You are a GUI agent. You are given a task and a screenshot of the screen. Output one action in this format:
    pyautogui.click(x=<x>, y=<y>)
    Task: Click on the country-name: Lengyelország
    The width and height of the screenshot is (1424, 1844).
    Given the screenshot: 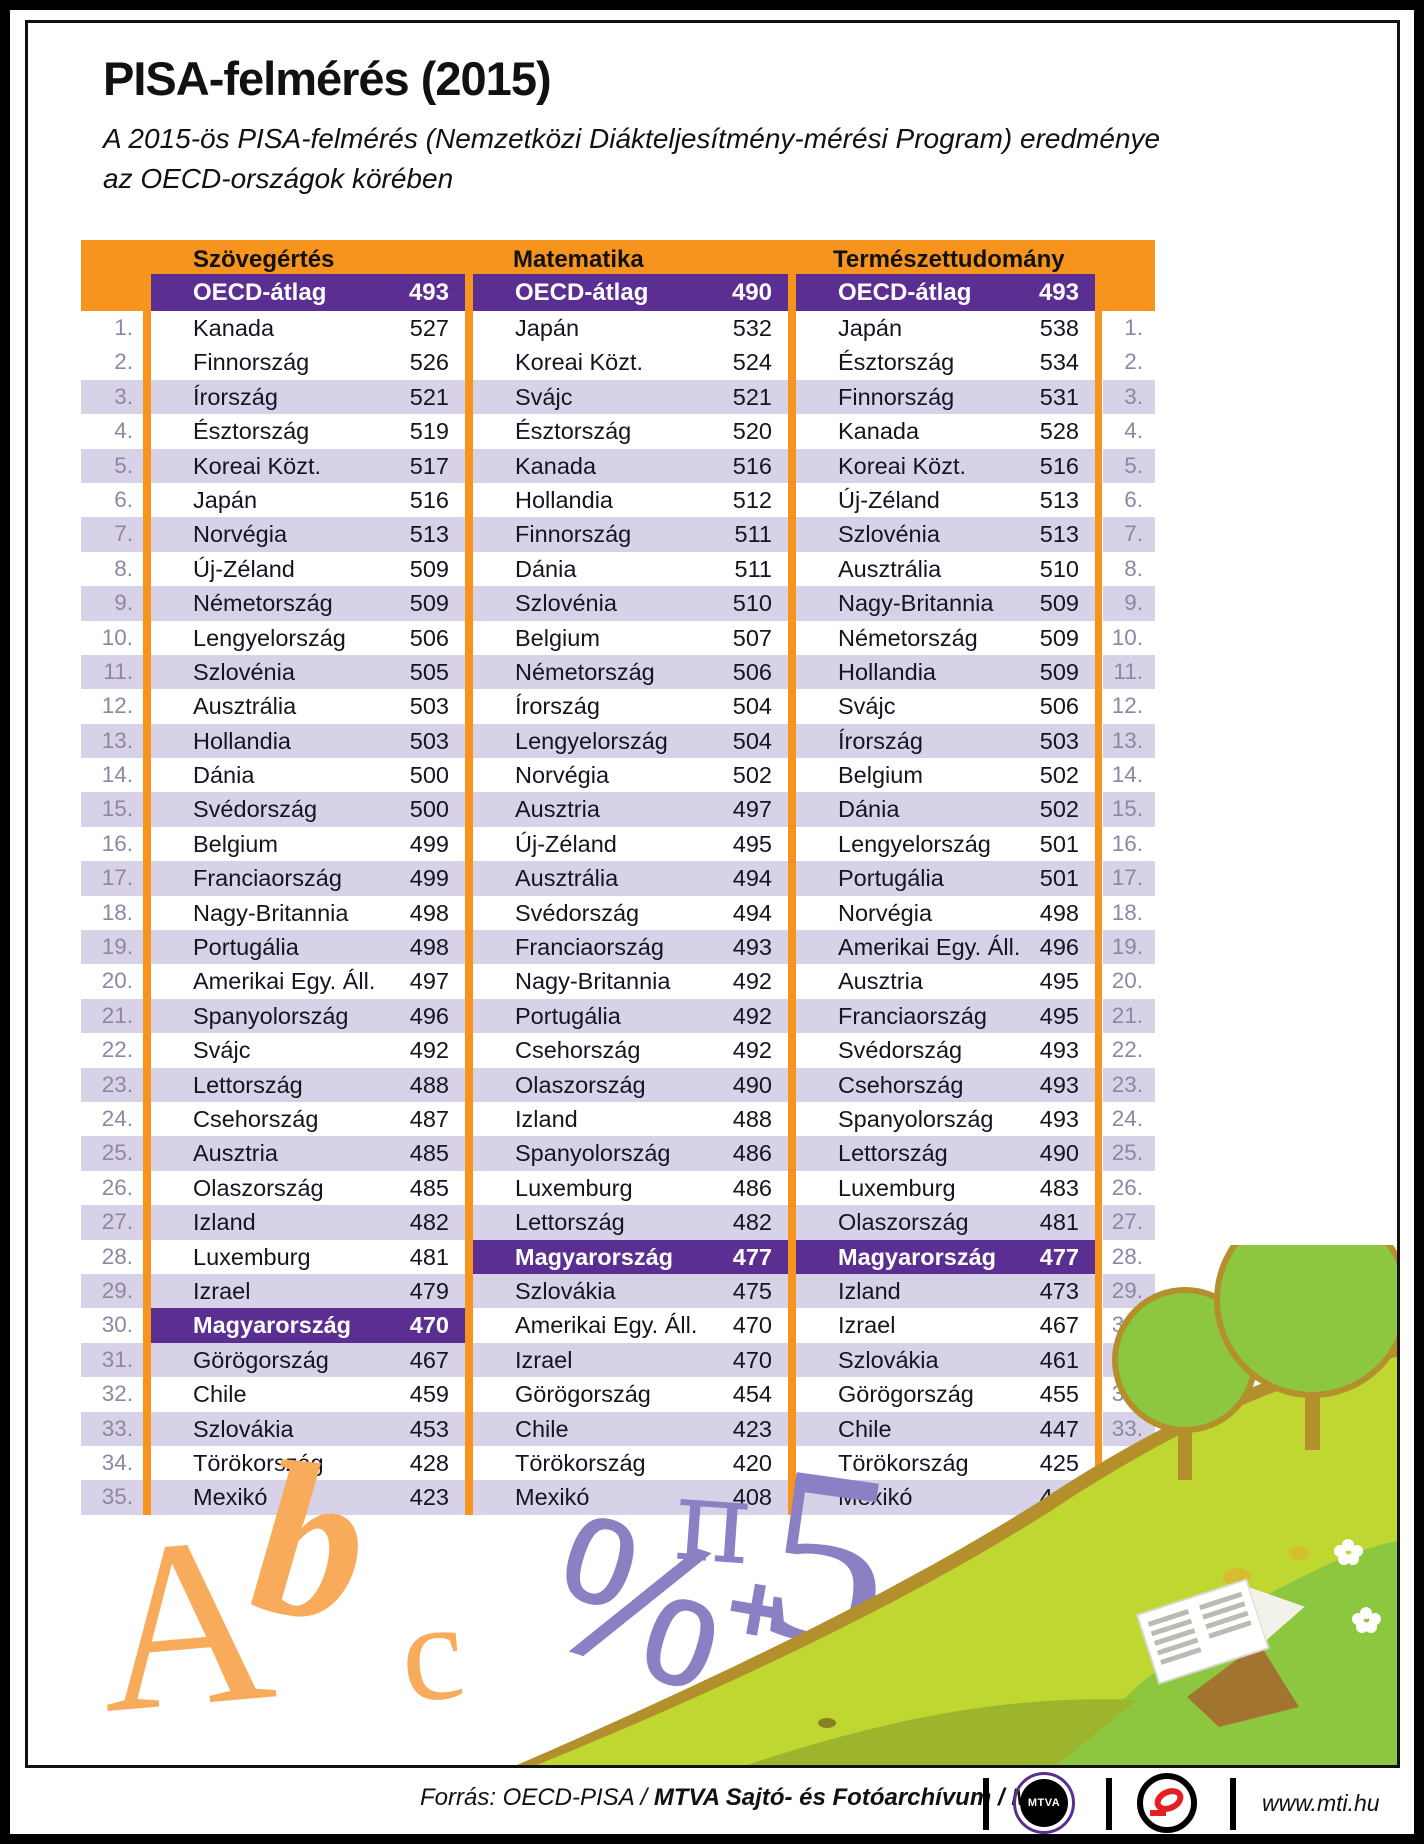 What is the action you would take?
    pyautogui.click(x=591, y=740)
    